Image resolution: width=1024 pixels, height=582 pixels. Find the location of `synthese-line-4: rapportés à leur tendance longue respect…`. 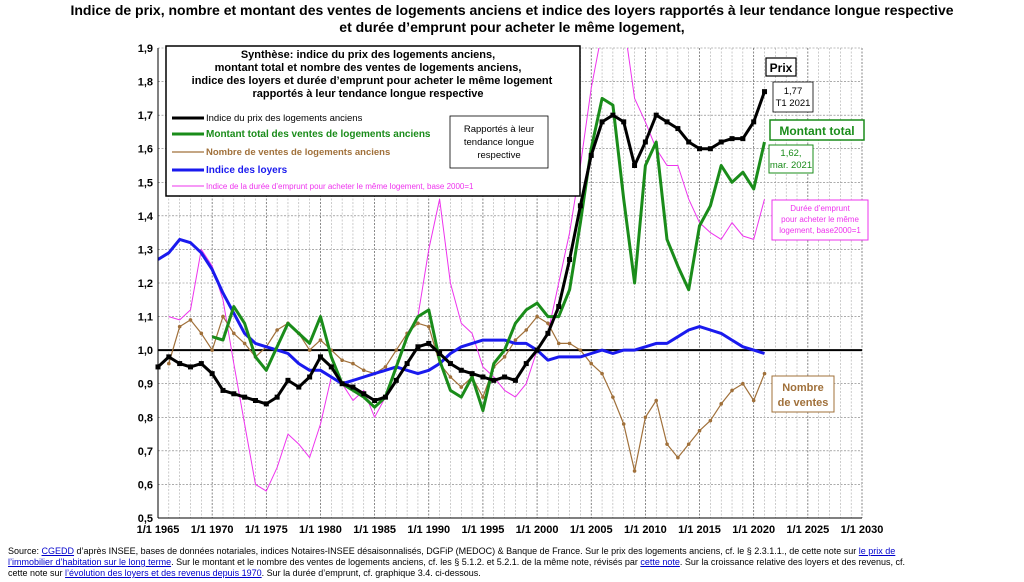

synthese-line-4: rapportés à leur tendance longue respect… is located at coordinates (367, 94).